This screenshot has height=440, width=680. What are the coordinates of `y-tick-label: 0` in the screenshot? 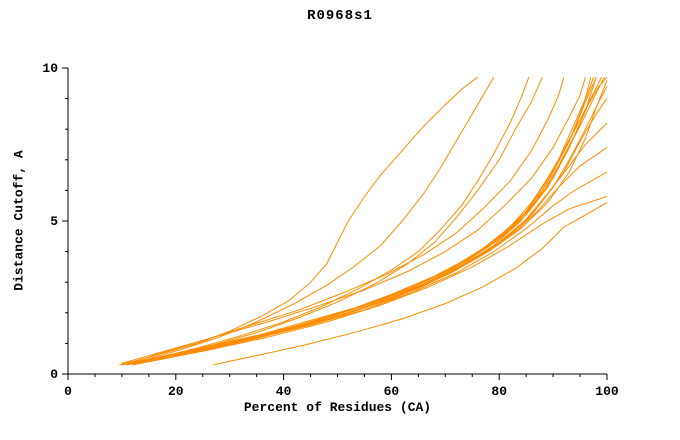 It's located at (54, 374).